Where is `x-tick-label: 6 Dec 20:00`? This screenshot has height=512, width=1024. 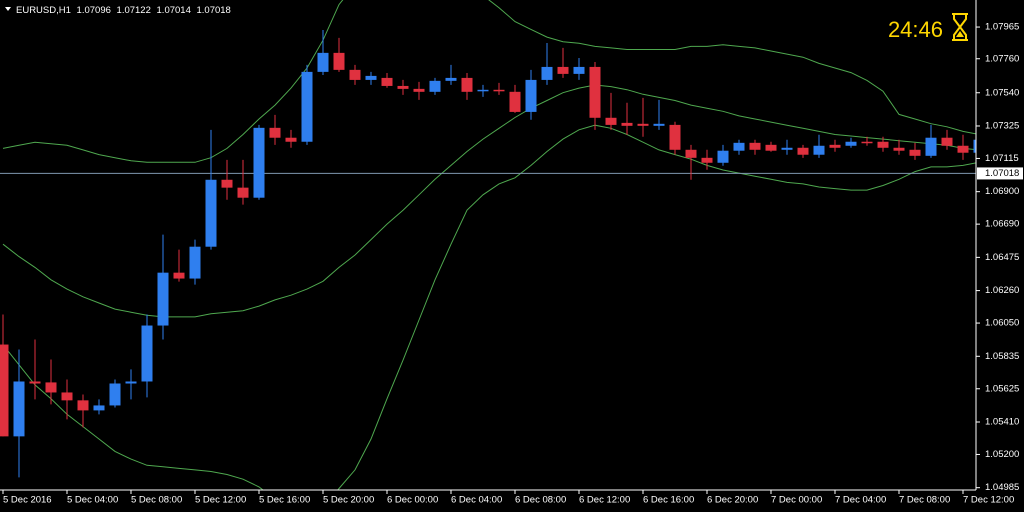
x-tick-label: 6 Dec 20:00 is located at coordinates (732, 500).